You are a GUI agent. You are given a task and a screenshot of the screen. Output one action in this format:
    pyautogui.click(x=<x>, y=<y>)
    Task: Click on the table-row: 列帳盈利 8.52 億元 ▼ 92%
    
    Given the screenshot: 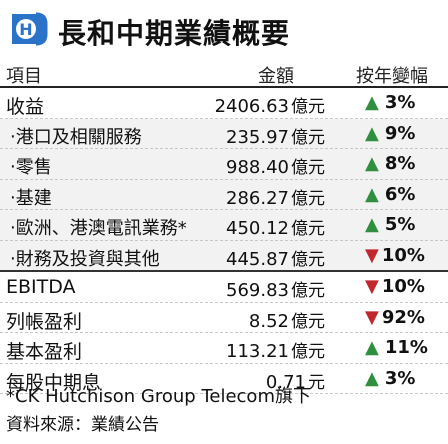 What is the action you would take?
    pyautogui.click(x=224, y=318)
    